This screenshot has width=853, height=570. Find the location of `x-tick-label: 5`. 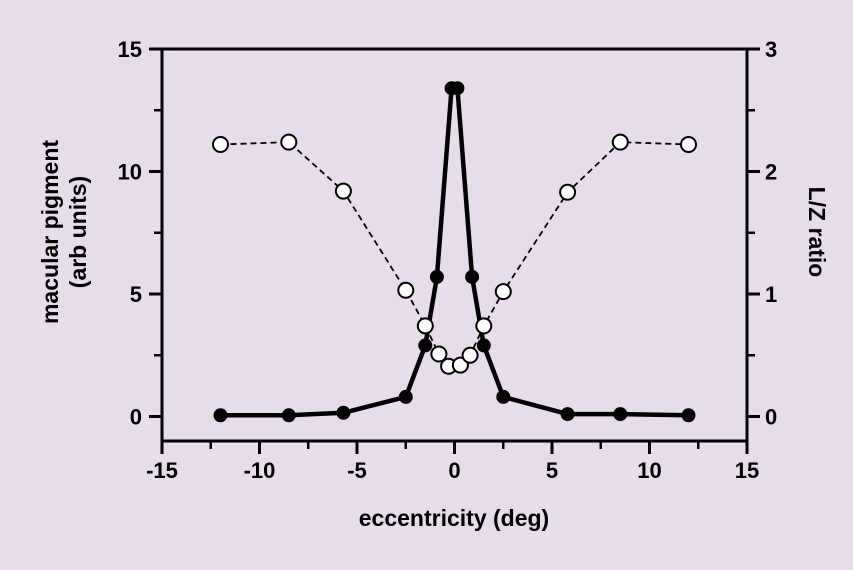

x-tick-label: 5 is located at coordinates (552, 470).